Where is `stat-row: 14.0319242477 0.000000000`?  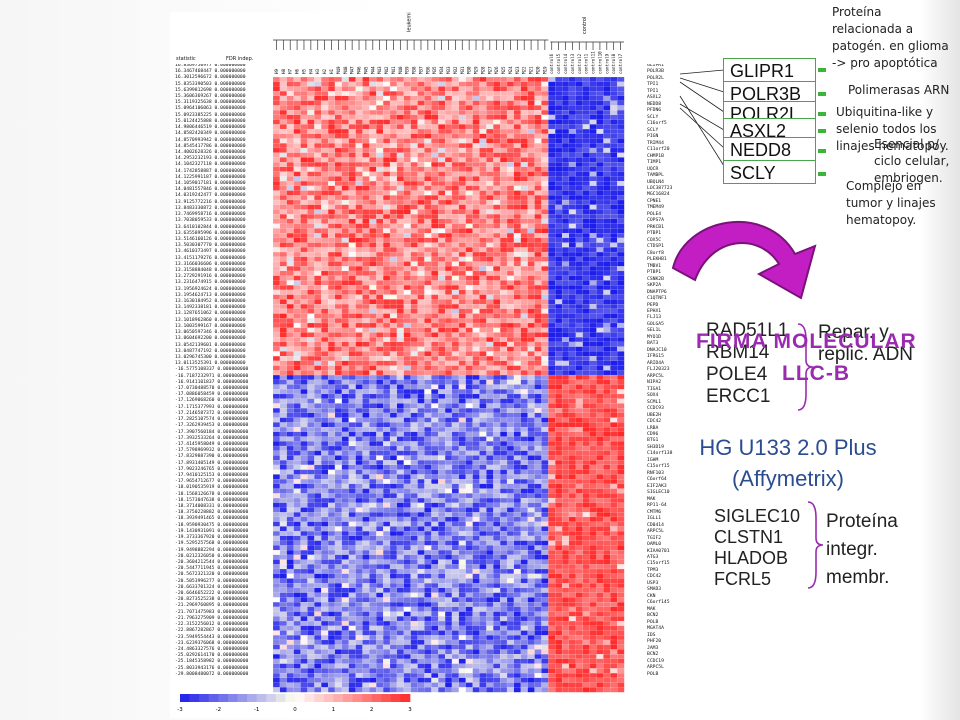 stat-row: 14.0319242477 0.000000000 is located at coordinates (210, 196).